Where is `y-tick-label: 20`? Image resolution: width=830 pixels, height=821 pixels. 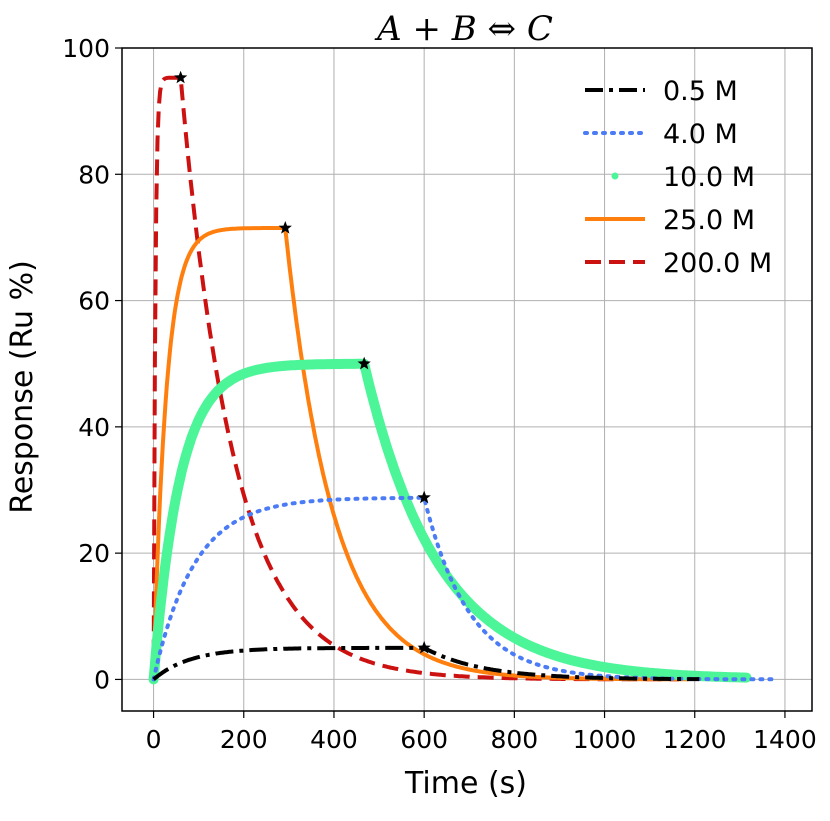 y-tick-label: 20 is located at coordinates (94, 553).